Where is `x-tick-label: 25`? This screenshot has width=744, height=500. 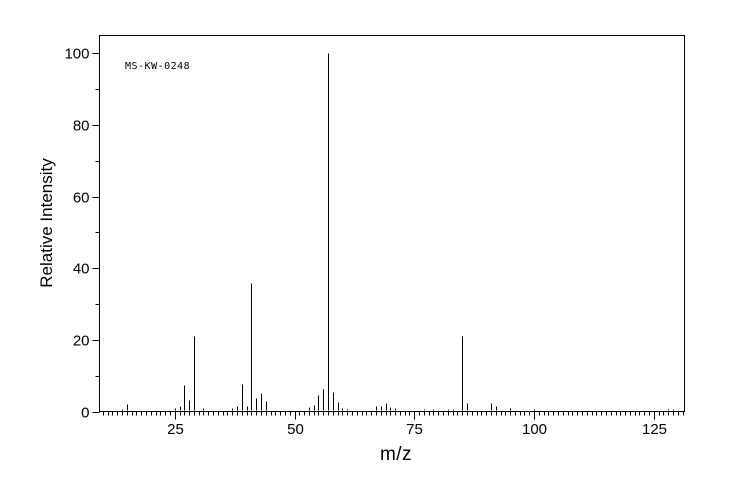 x-tick-label: 25 is located at coordinates (175, 429).